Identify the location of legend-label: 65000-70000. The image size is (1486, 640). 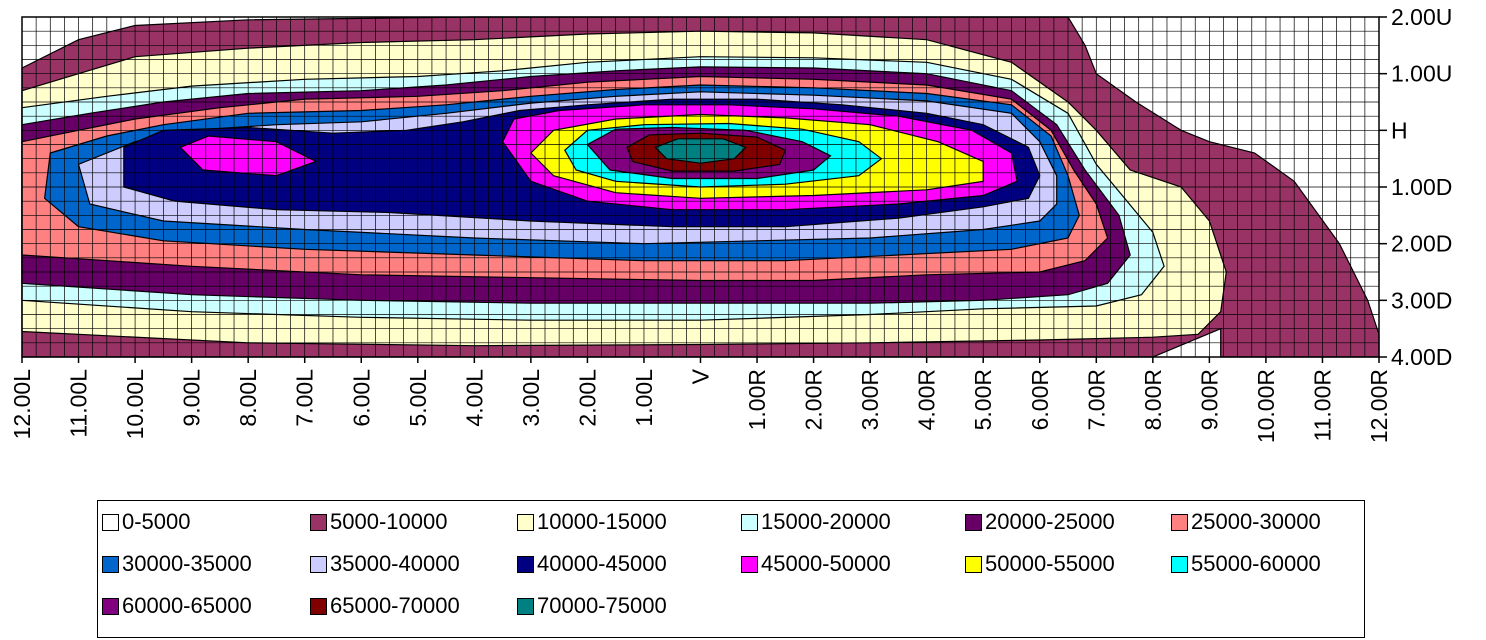
(395, 605).